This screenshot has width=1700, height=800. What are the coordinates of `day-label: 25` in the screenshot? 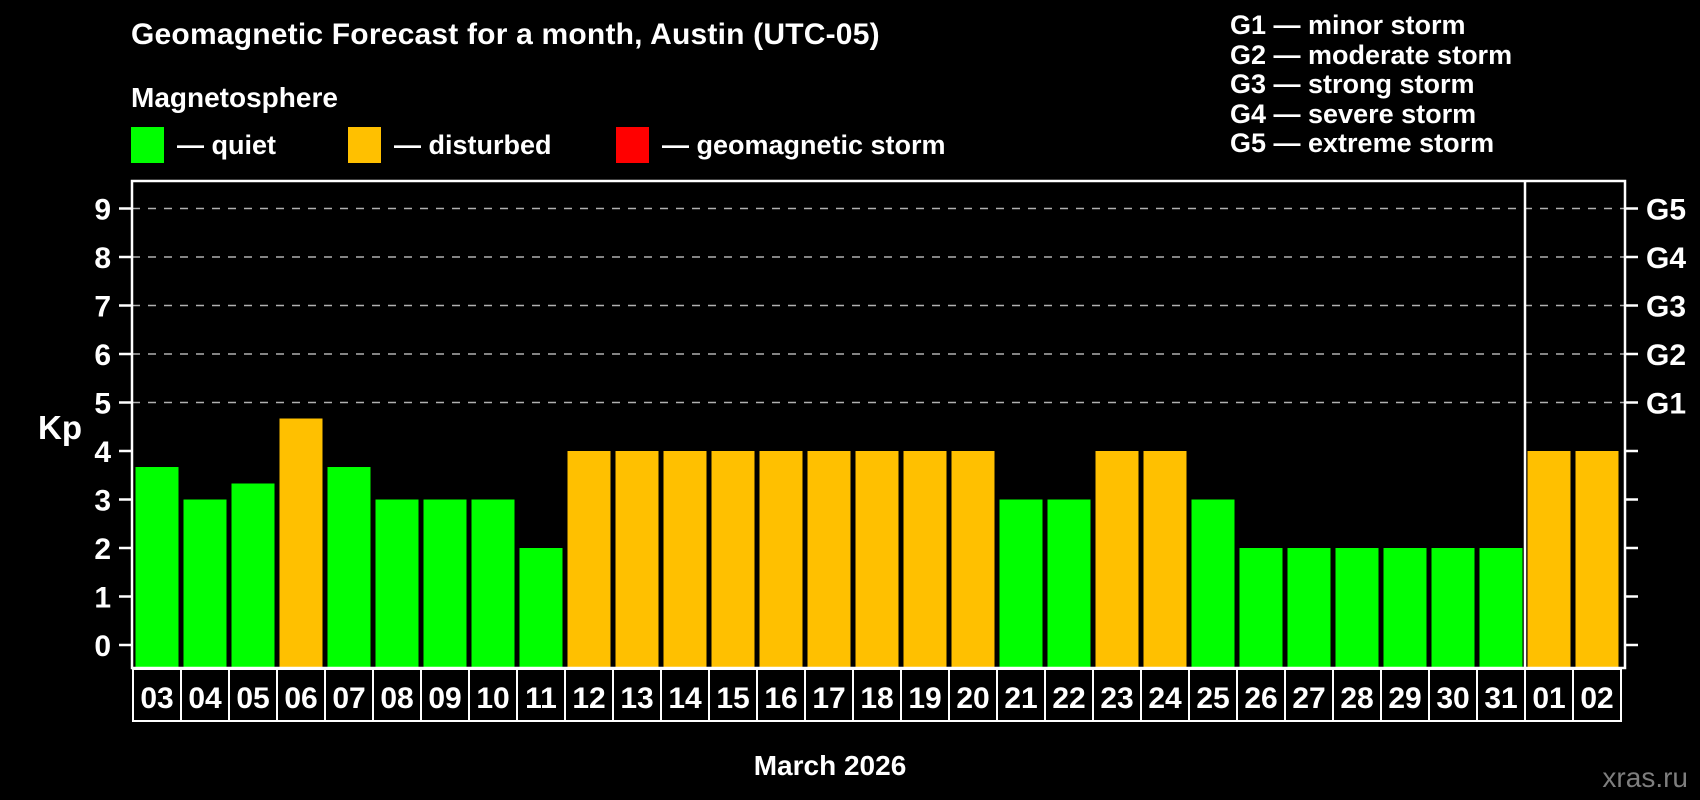 It's located at (1212, 698).